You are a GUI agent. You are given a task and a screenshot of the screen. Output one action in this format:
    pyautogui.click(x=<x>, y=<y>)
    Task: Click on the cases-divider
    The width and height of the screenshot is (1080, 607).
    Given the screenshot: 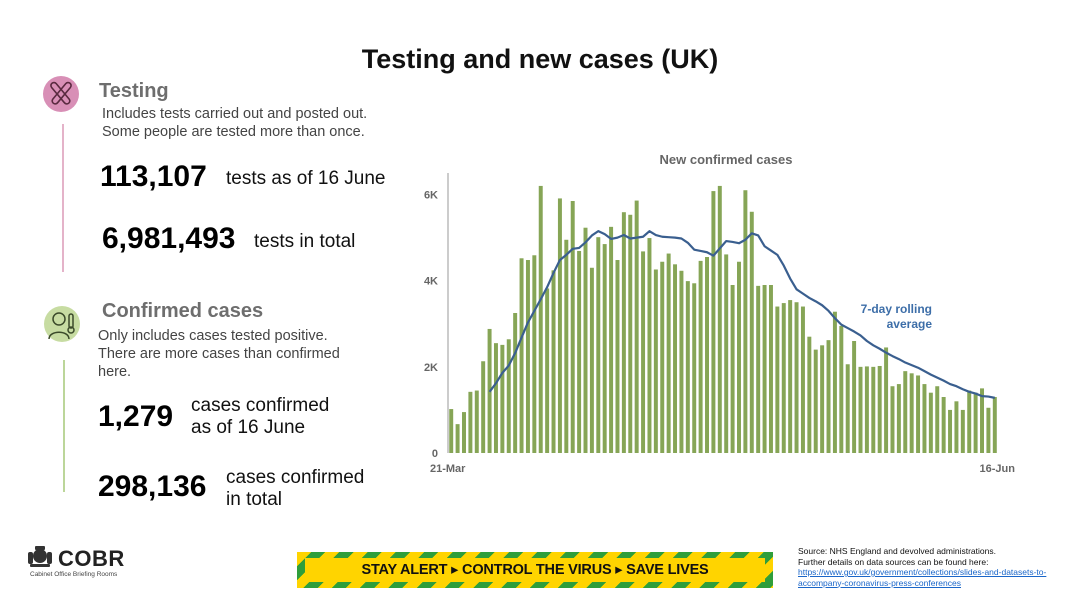 What is the action you would take?
    pyautogui.click(x=64, y=426)
    